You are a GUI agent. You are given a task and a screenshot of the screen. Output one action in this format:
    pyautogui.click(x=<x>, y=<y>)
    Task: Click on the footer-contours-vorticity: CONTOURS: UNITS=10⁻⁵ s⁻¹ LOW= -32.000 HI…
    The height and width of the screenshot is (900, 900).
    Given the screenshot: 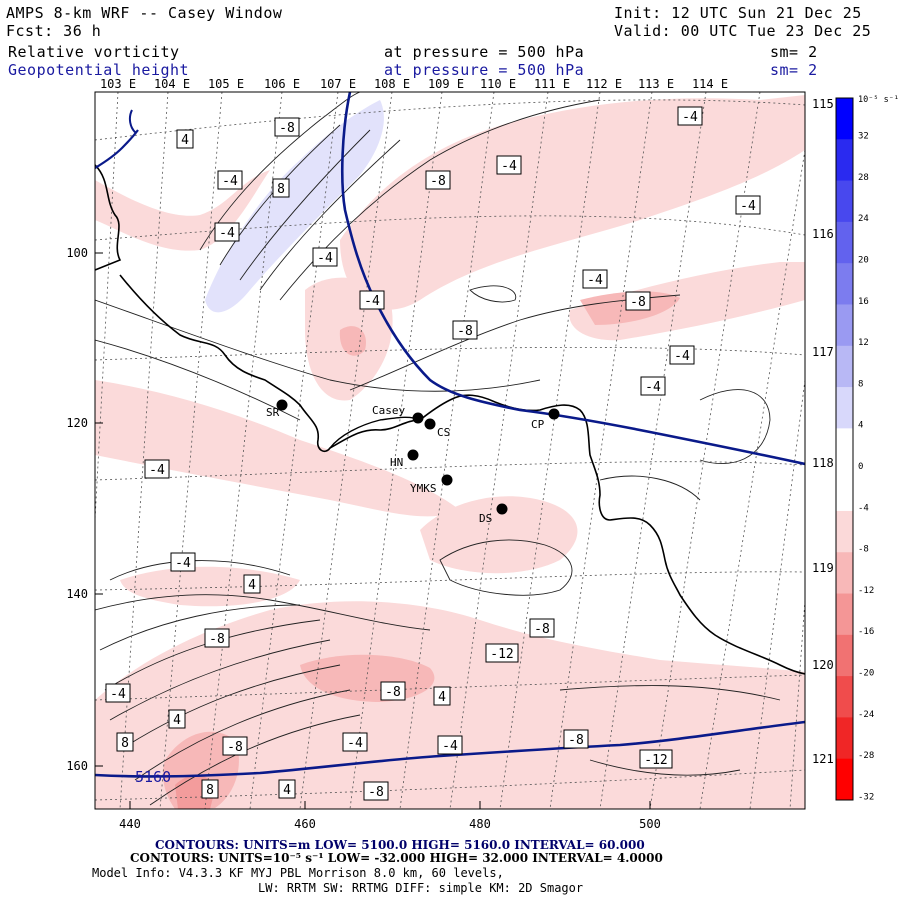 What is the action you would take?
    pyautogui.click(x=396, y=858)
    